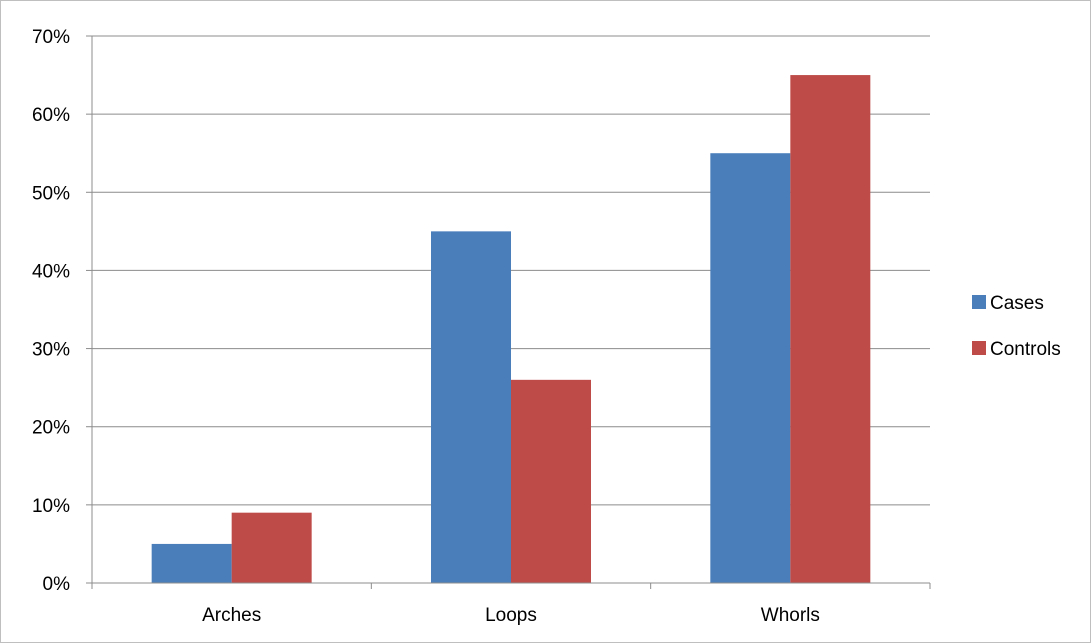  Describe the element at coordinates (1025, 349) in the screenshot. I see `legend-label-controls: Controls` at that location.